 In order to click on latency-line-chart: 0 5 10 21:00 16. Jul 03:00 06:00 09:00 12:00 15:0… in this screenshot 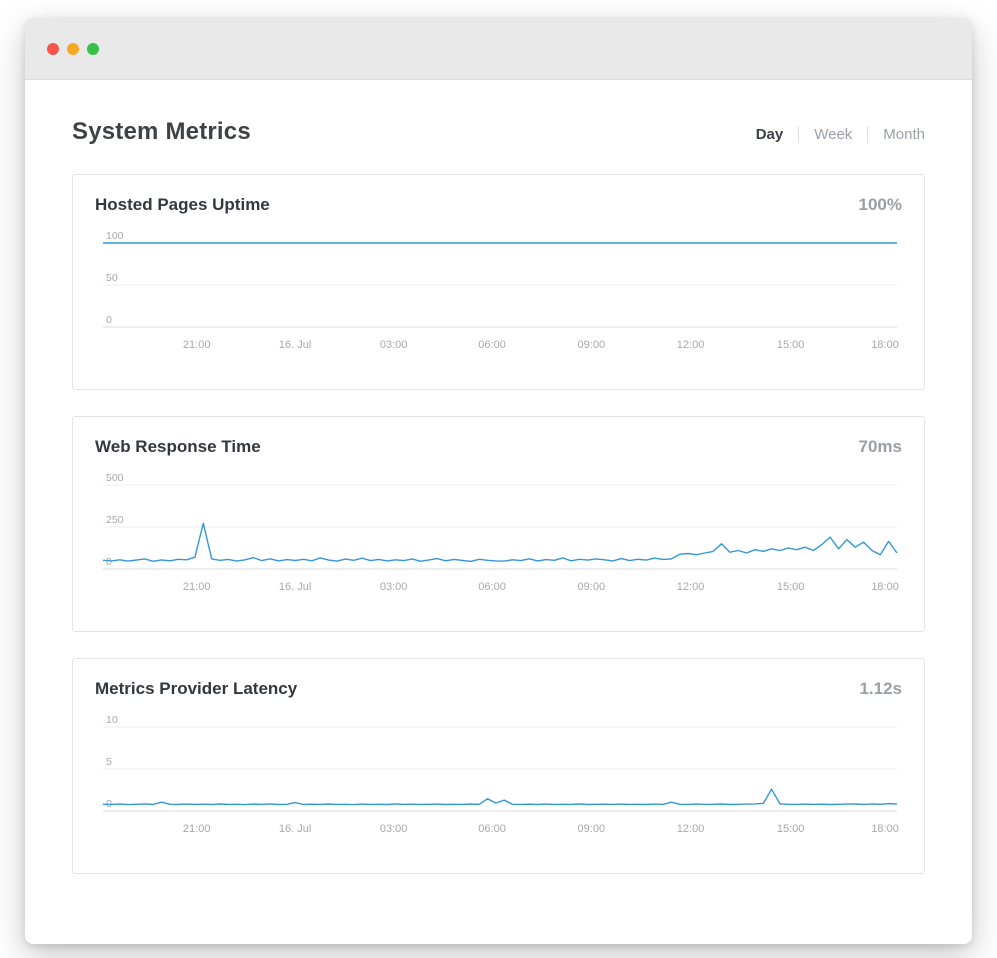, I will do `click(498, 789)`.